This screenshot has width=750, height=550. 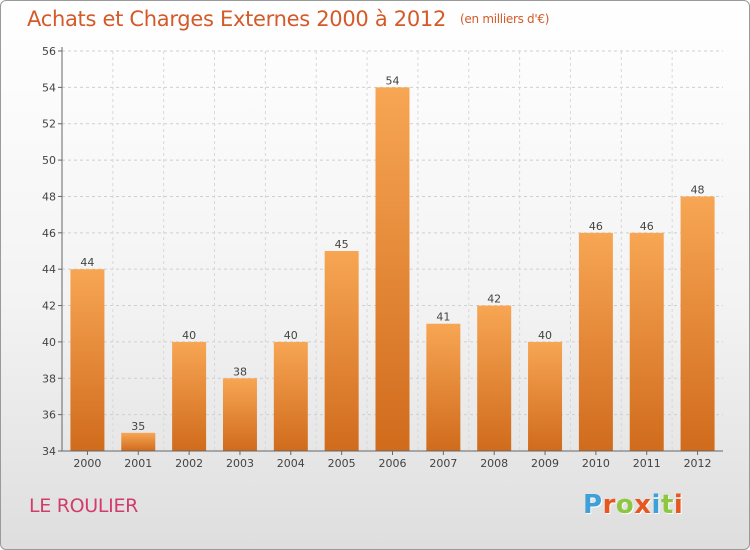 I want to click on x-tick-label-2003: 2003, so click(x=240, y=463).